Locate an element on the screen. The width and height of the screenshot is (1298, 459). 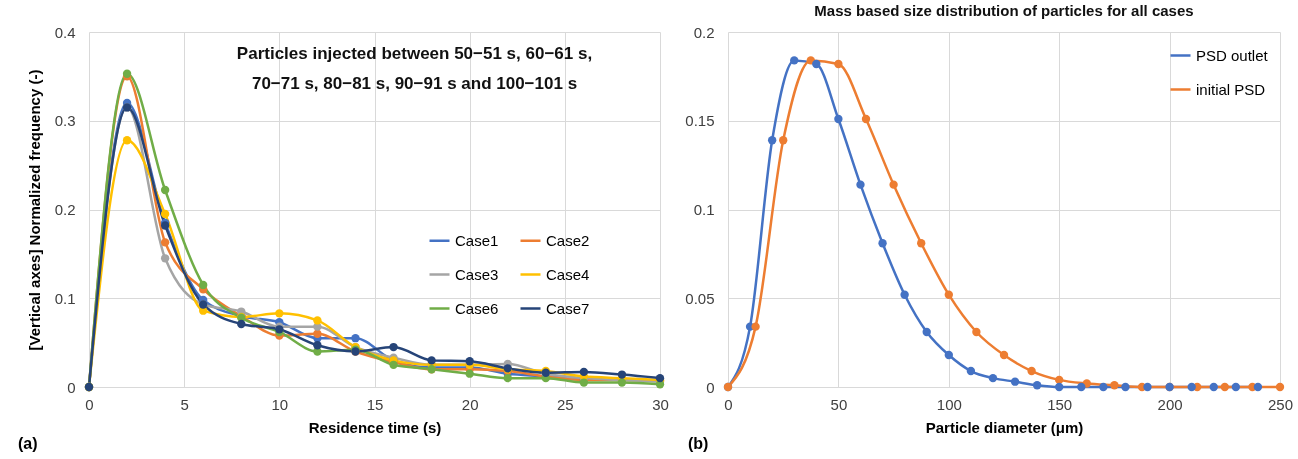
text: (a) is located at coordinates (28, 443).